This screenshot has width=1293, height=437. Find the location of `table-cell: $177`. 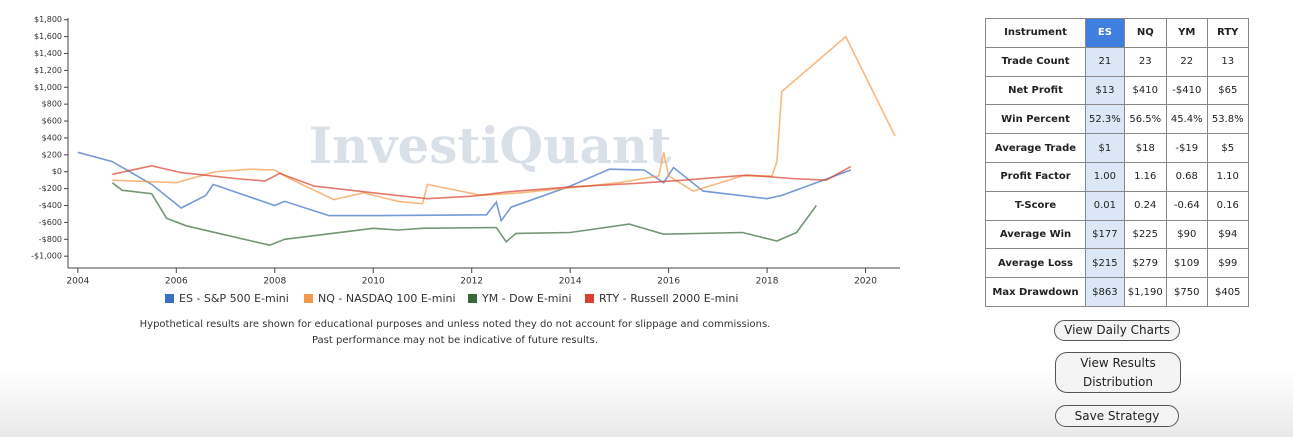

table-cell: $177 is located at coordinates (1105, 234).